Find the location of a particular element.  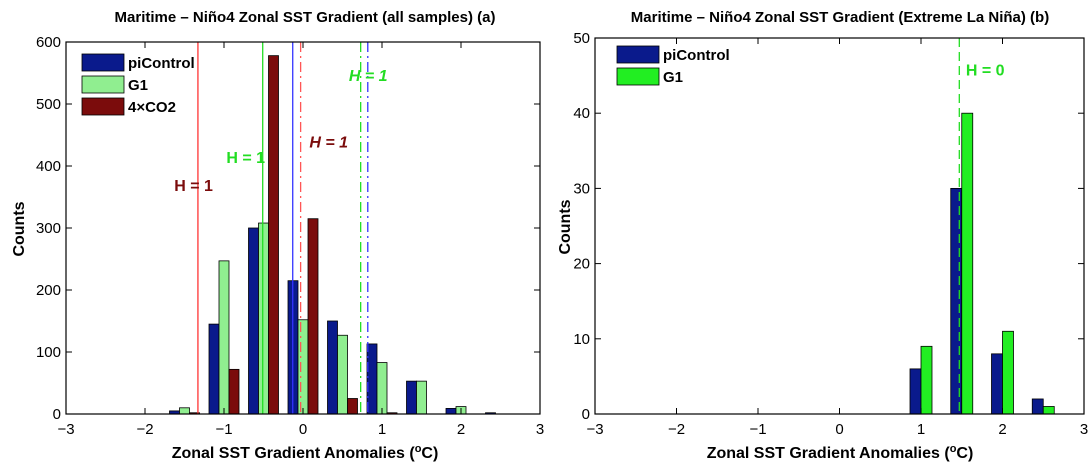

y-tick-label: 400 is located at coordinates (48, 166).